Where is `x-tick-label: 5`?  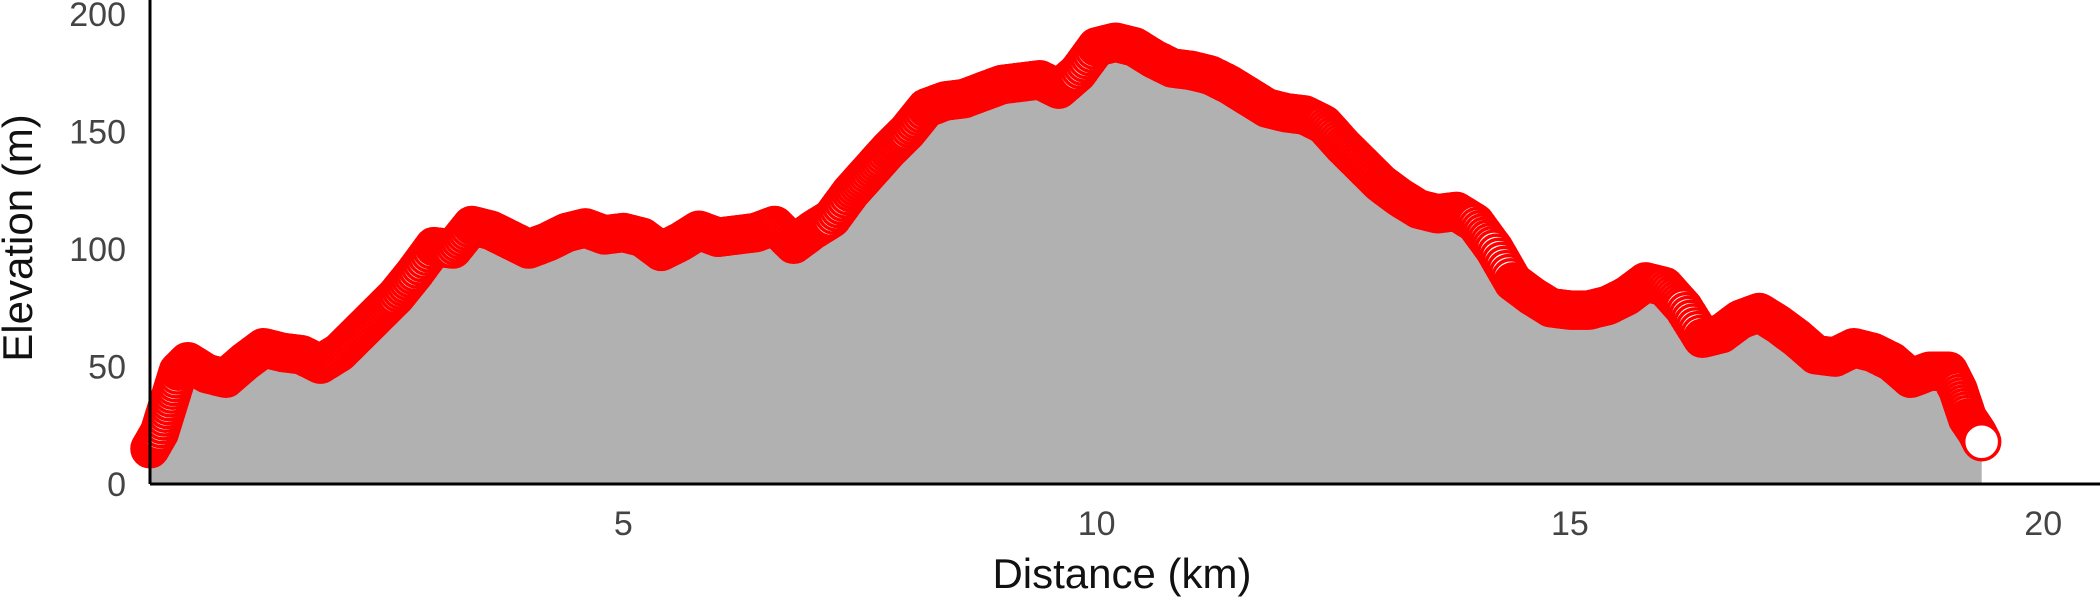 x-tick-label: 5 is located at coordinates (623, 524).